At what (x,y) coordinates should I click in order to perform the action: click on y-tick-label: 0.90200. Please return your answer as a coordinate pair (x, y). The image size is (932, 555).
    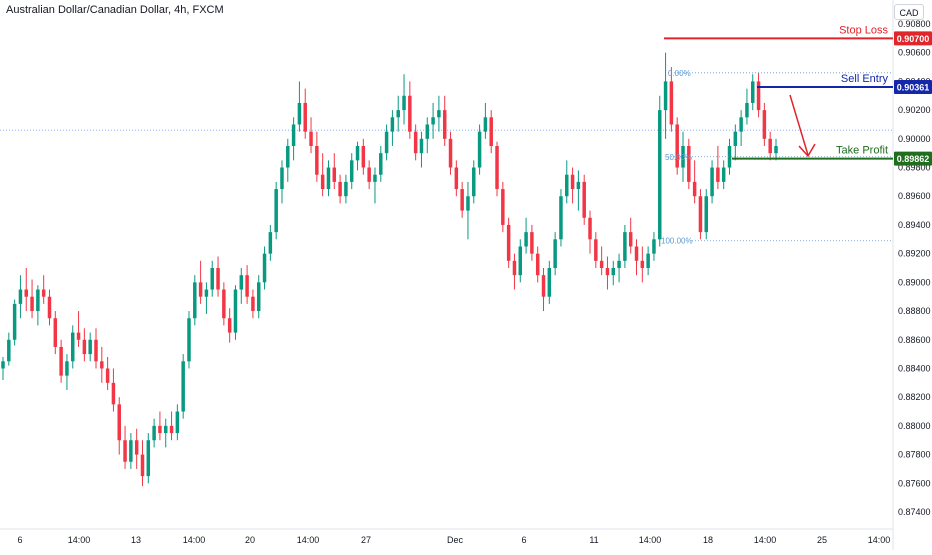
    Looking at the image, I should click on (914, 110).